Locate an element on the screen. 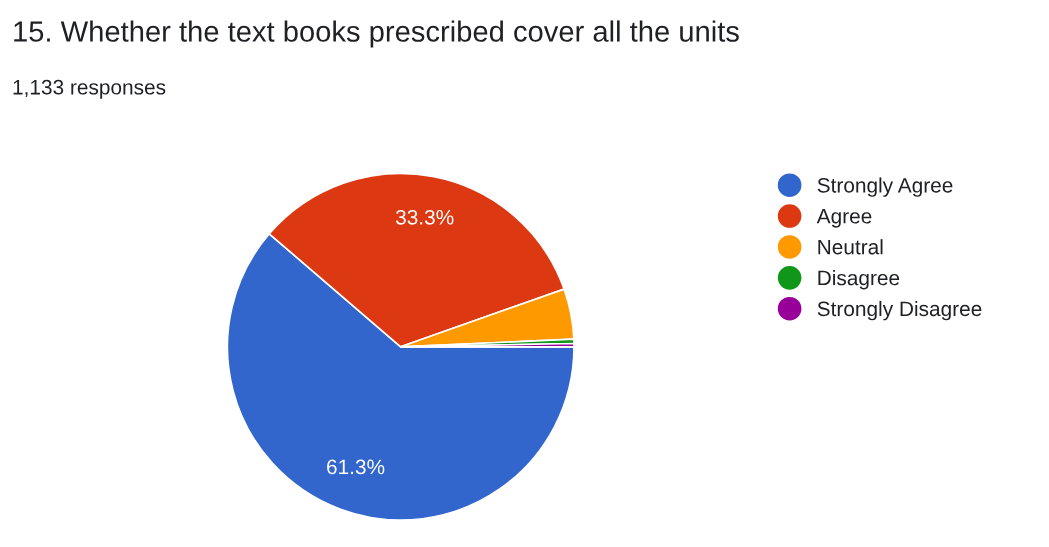 The height and width of the screenshot is (547, 1049). chart-title: 15. Whether the text books prescribed cover all the units is located at coordinates (376, 34).